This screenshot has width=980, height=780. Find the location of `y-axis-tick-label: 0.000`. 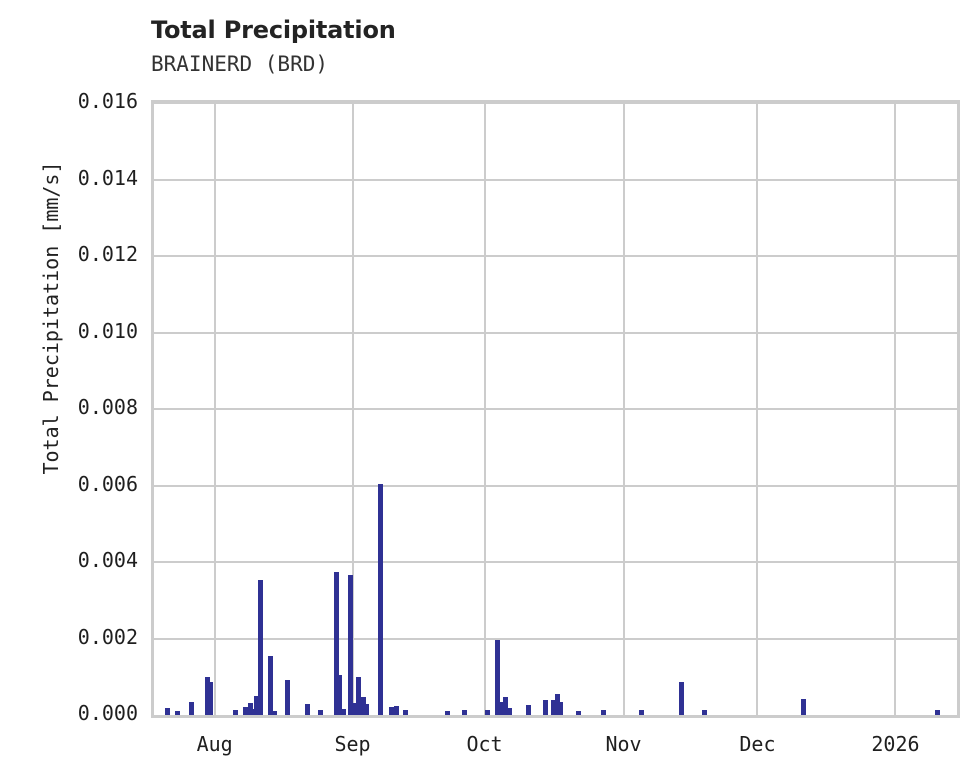

y-axis-tick-label: 0.000 is located at coordinates (107, 713).